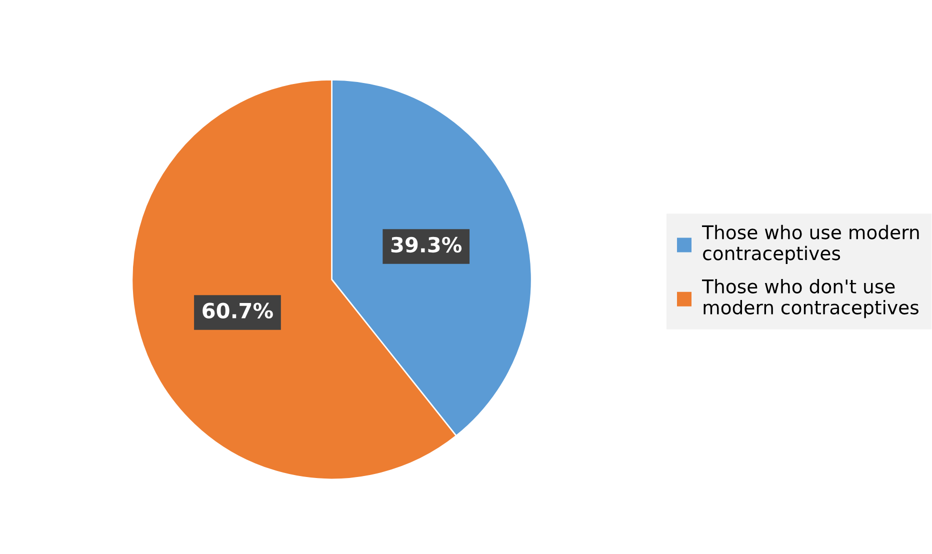 The image size is (932, 554). What do you see at coordinates (810, 298) in the screenshot?
I see `legend-label: Those who don't use modern contraceptives` at bounding box center [810, 298].